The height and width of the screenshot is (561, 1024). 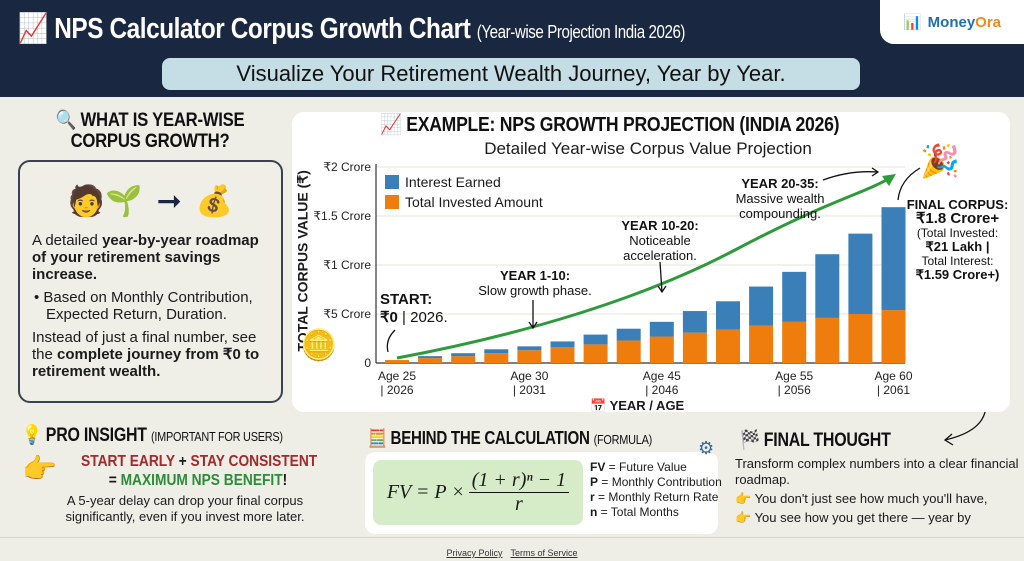 I want to click on x-tick-label: Age 45, so click(x=662, y=376).